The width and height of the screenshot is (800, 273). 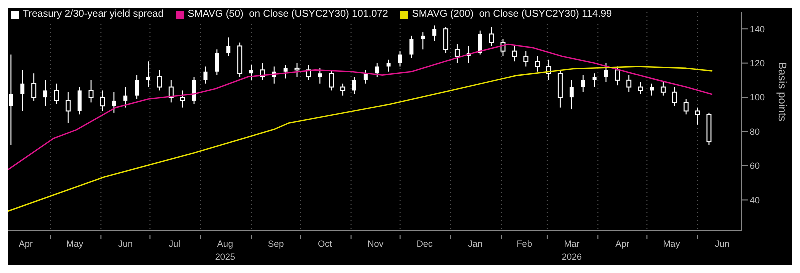 I want to click on x-tick-label: Feb, so click(x=524, y=244).